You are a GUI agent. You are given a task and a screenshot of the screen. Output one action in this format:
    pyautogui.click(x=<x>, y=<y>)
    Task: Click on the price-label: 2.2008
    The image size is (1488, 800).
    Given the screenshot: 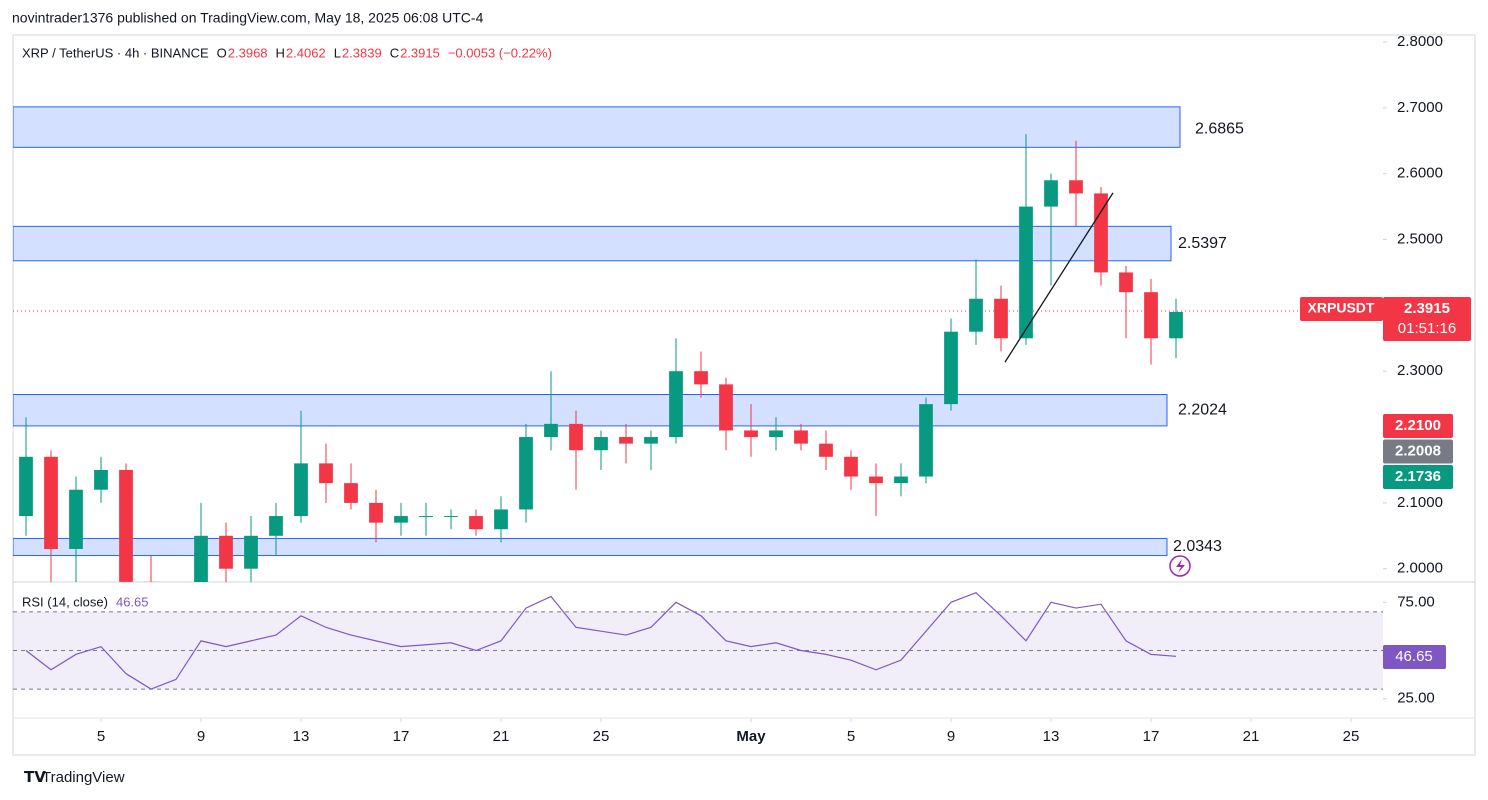 What is the action you would take?
    pyautogui.click(x=1418, y=450)
    